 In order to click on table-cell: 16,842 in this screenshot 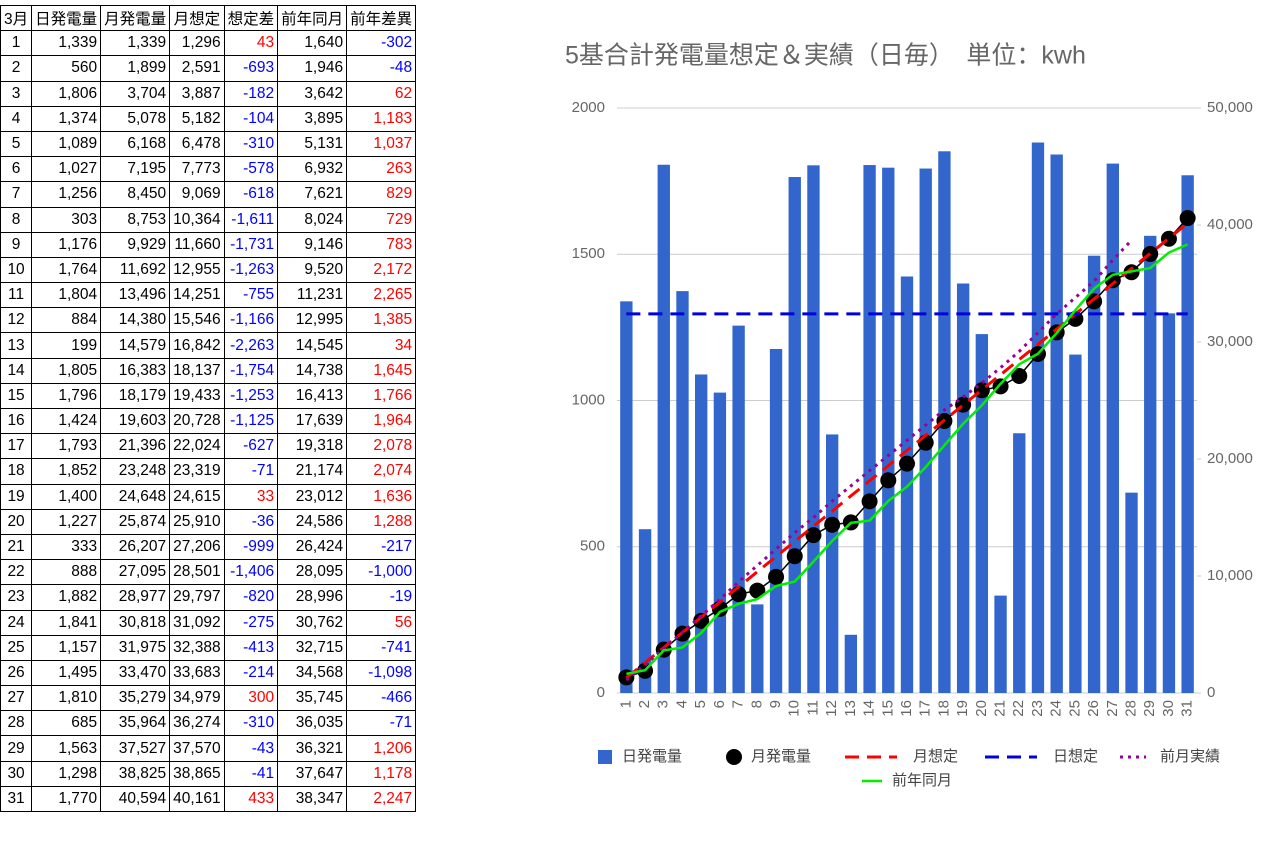, I will do `click(197, 345)`.